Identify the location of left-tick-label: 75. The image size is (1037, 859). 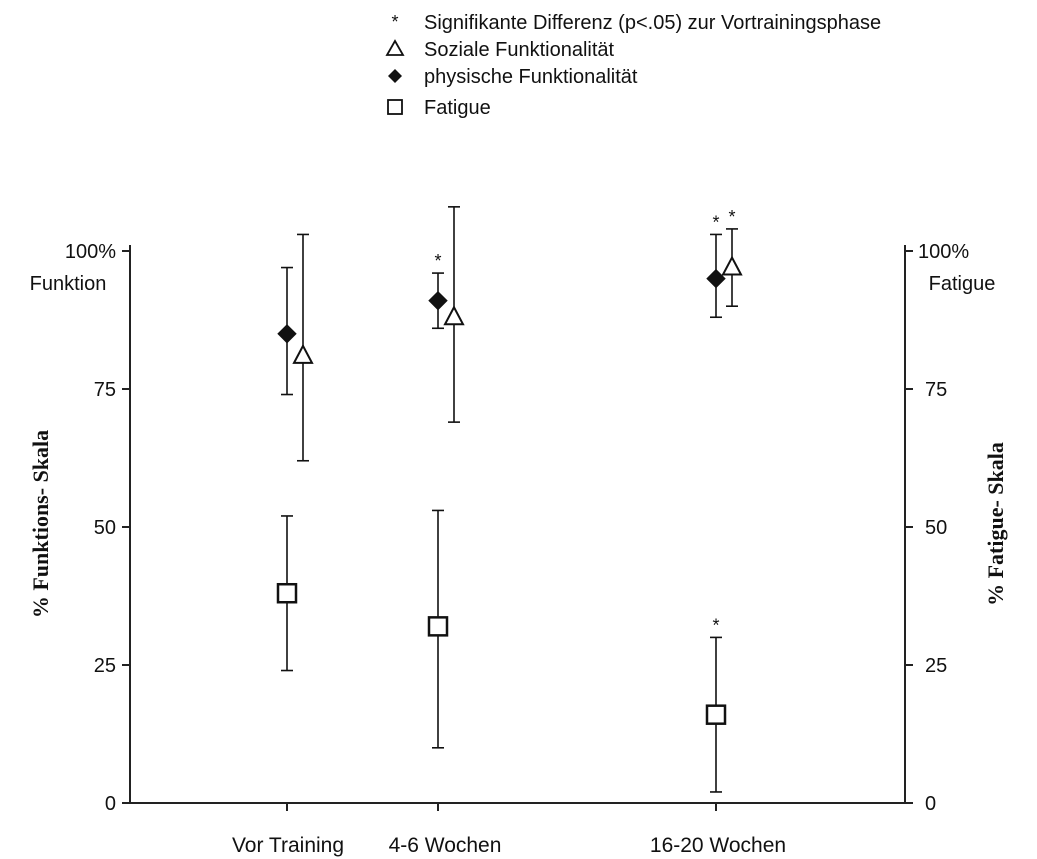
(105, 390).